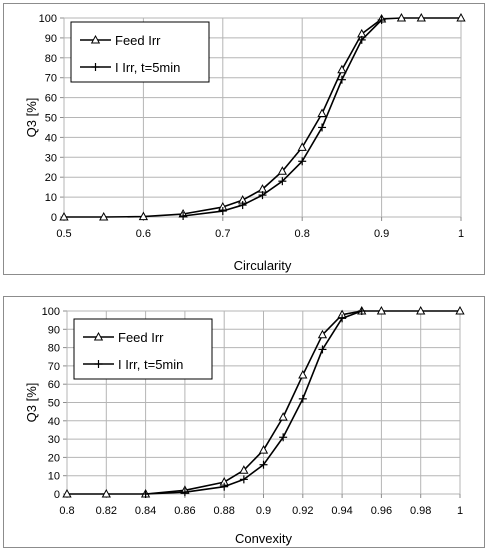 Image resolution: width=490 pixels, height=550 pixels. I want to click on conv-legend-entry: I Irr, t=5min, so click(133, 364).